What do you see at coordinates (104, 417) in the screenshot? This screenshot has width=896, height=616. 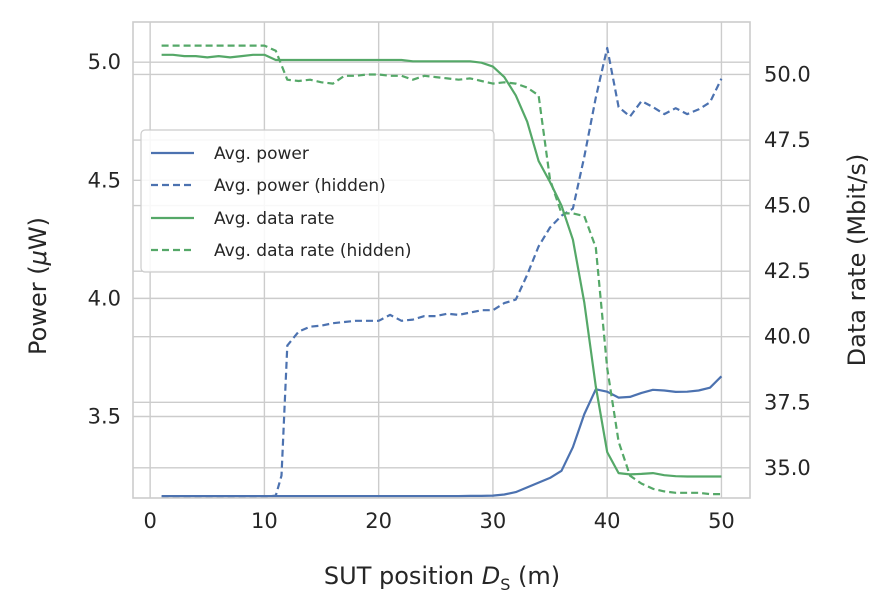 I see `y-left-tick-label: 3.5` at bounding box center [104, 417].